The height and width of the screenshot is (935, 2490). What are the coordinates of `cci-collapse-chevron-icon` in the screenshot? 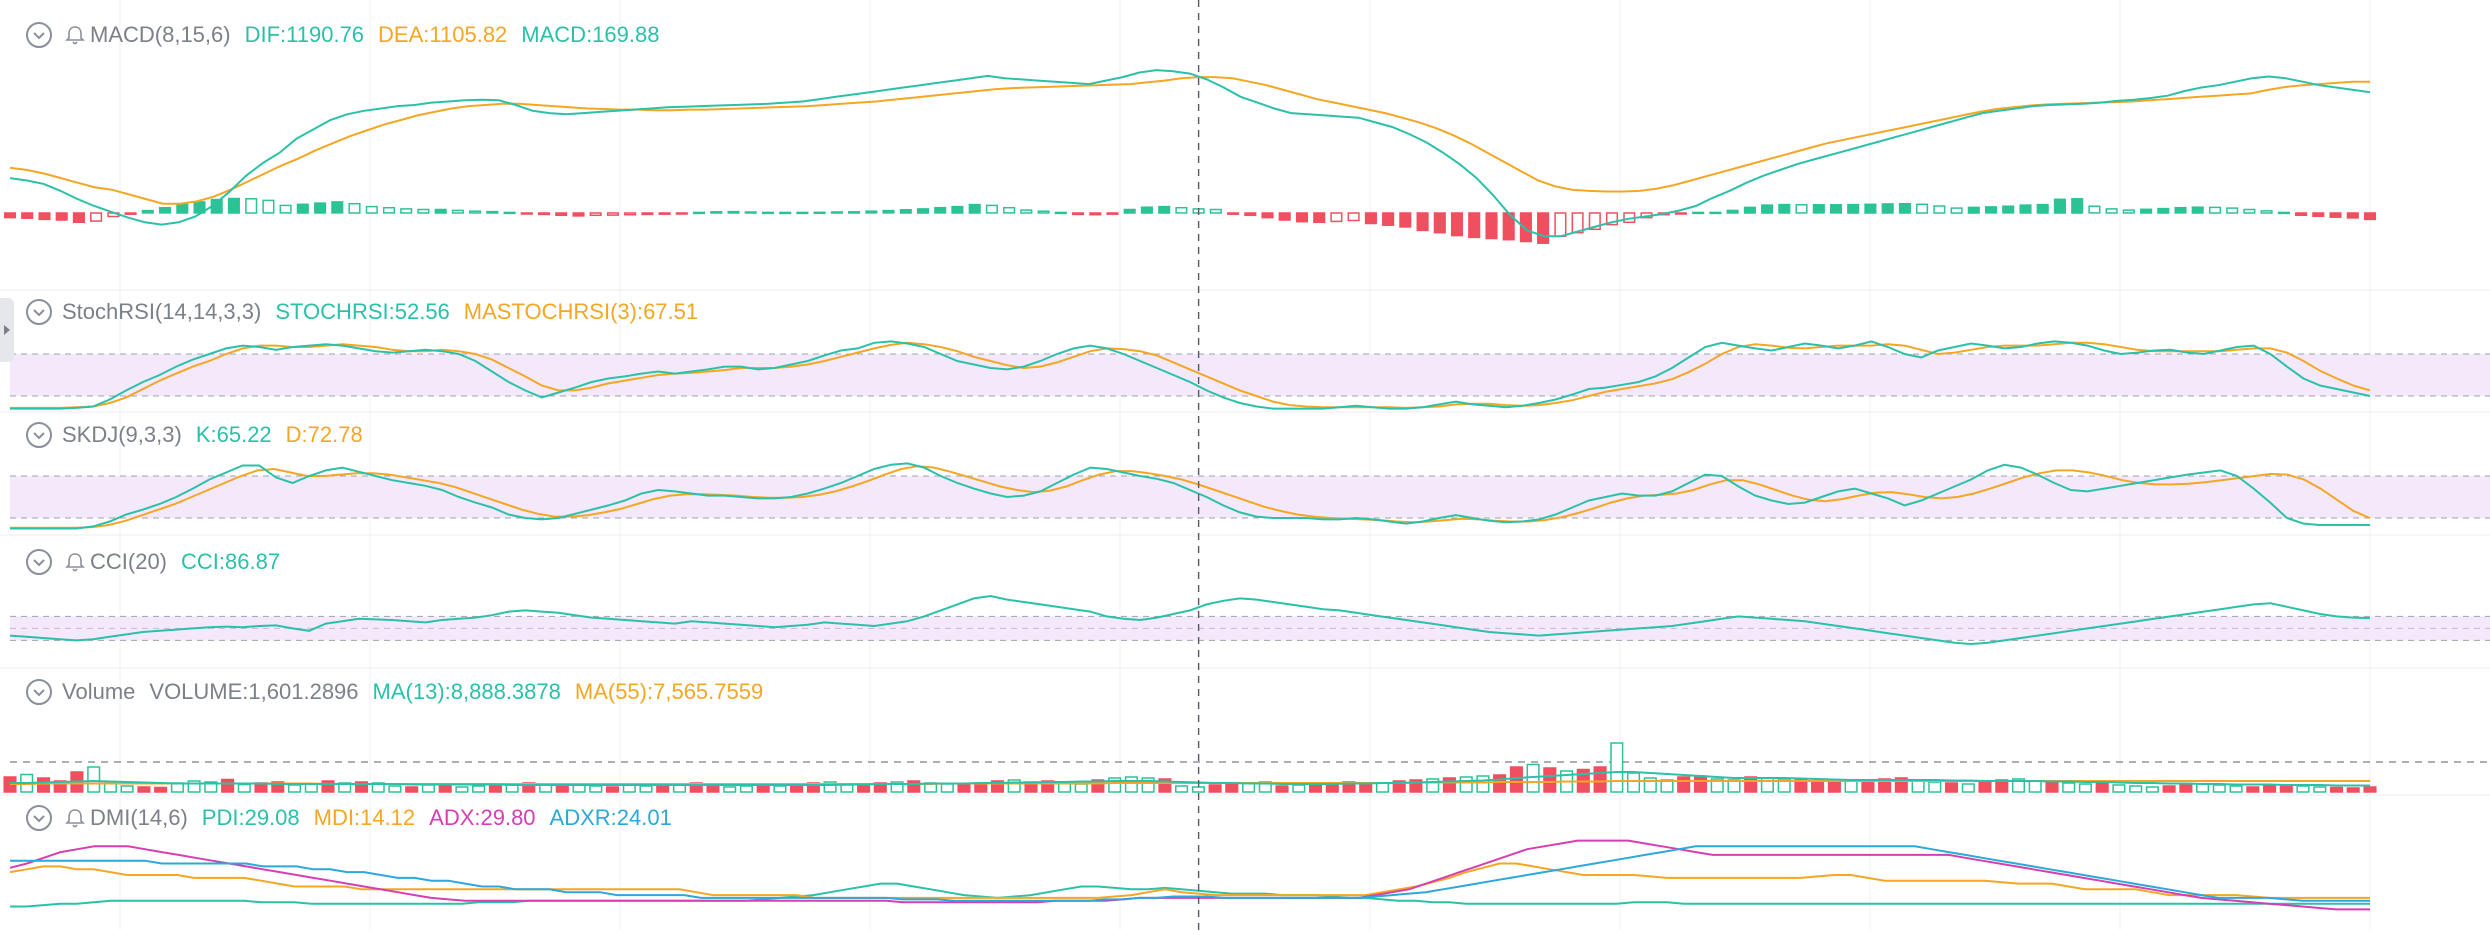 It's located at (39, 562).